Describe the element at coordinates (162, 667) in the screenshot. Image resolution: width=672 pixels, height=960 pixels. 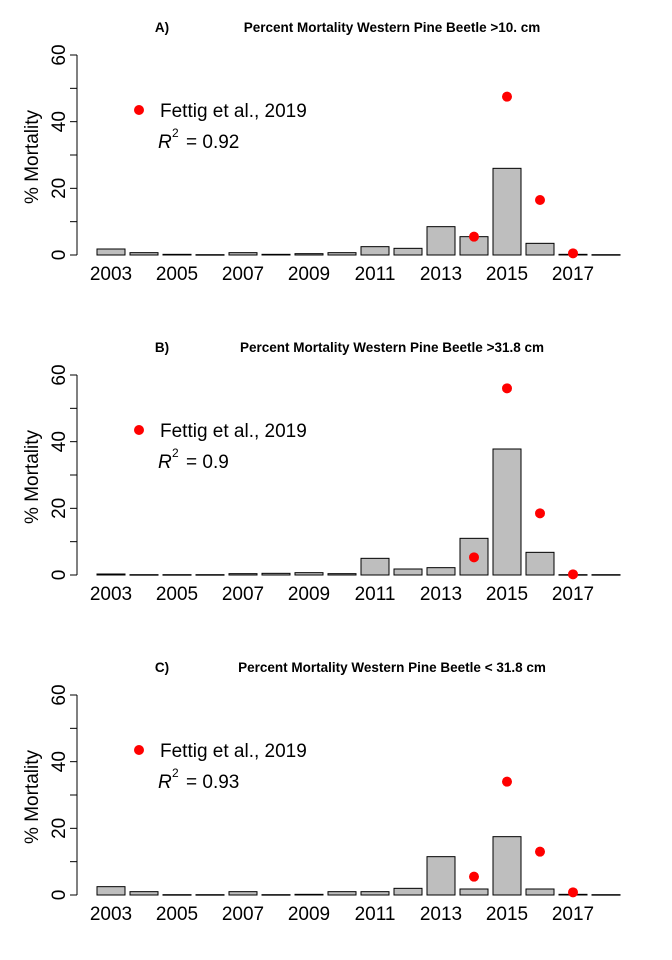
I see `panel-label: C)` at that location.